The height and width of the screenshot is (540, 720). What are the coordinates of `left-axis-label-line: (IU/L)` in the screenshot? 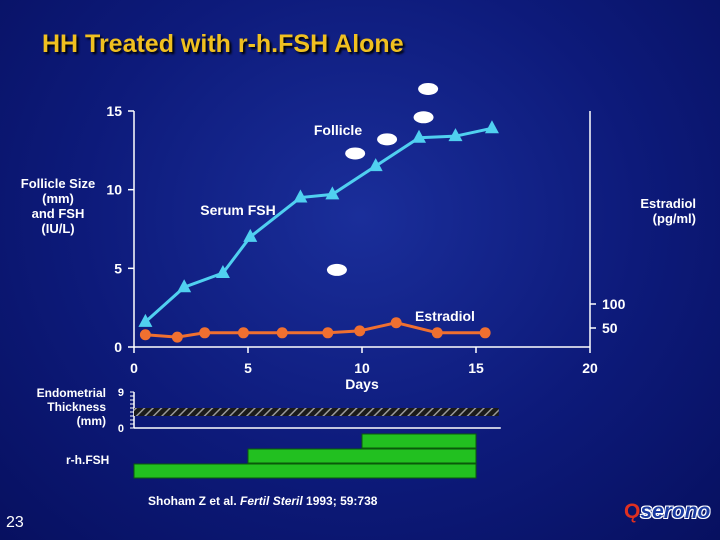 It's located at (58, 228).